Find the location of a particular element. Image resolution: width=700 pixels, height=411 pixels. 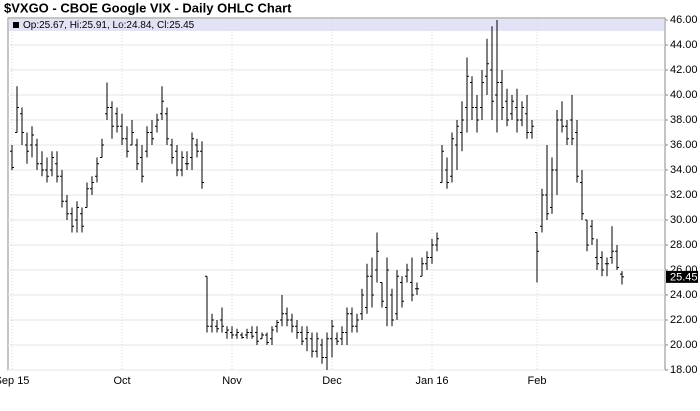

y-tick-label: 44.00 is located at coordinates (684, 45).